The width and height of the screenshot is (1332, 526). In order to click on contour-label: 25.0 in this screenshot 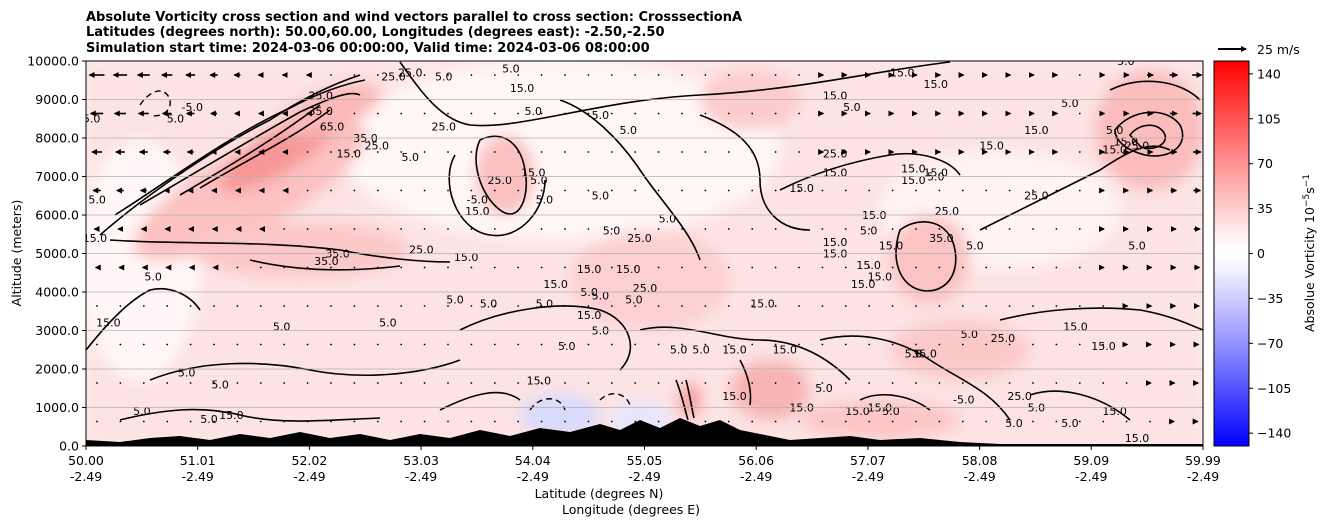, I will do `click(1137, 146)`.